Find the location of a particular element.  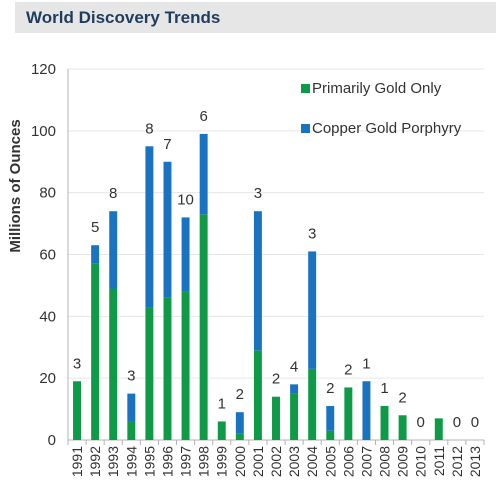

chart-title: World Discovery Trends is located at coordinates (123, 17).